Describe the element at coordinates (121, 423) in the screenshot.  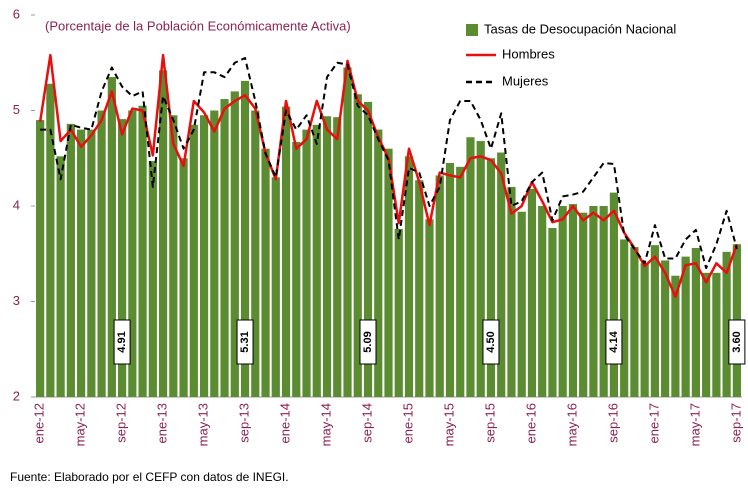
I see `x-tick-label: sep-12` at that location.